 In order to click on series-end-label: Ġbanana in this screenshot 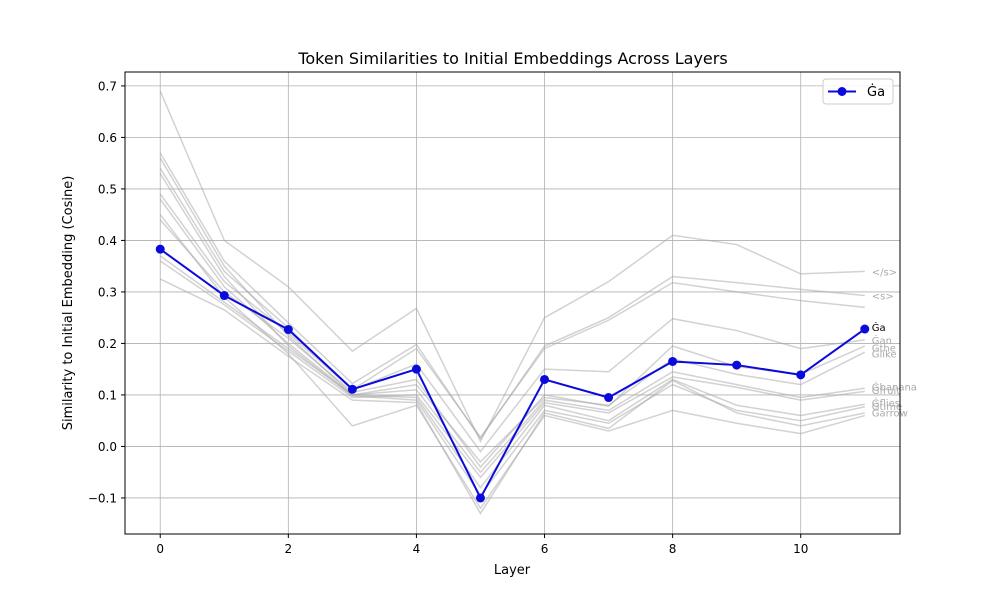, I will do `click(894, 387)`.